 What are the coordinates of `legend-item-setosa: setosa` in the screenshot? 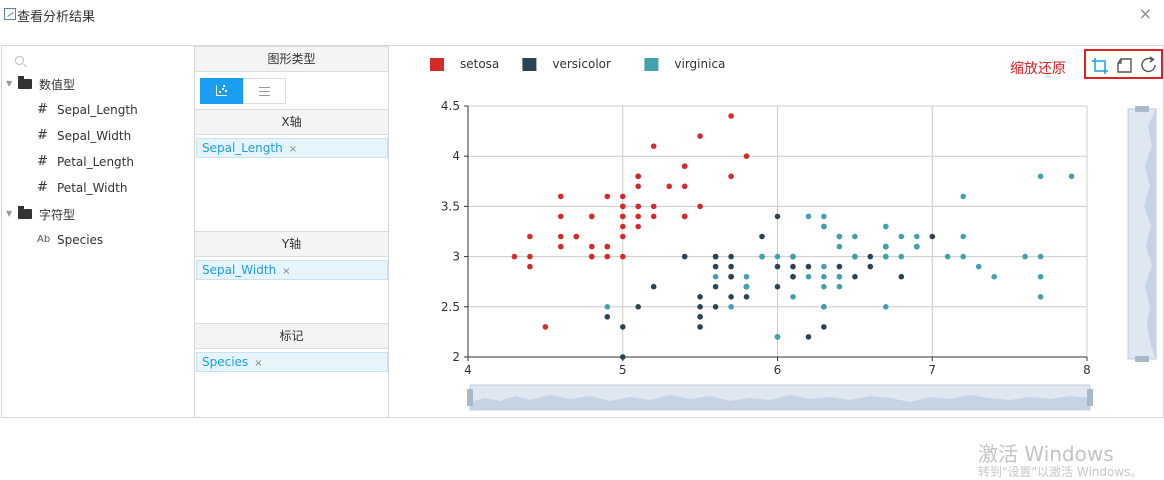 It's located at (464, 64).